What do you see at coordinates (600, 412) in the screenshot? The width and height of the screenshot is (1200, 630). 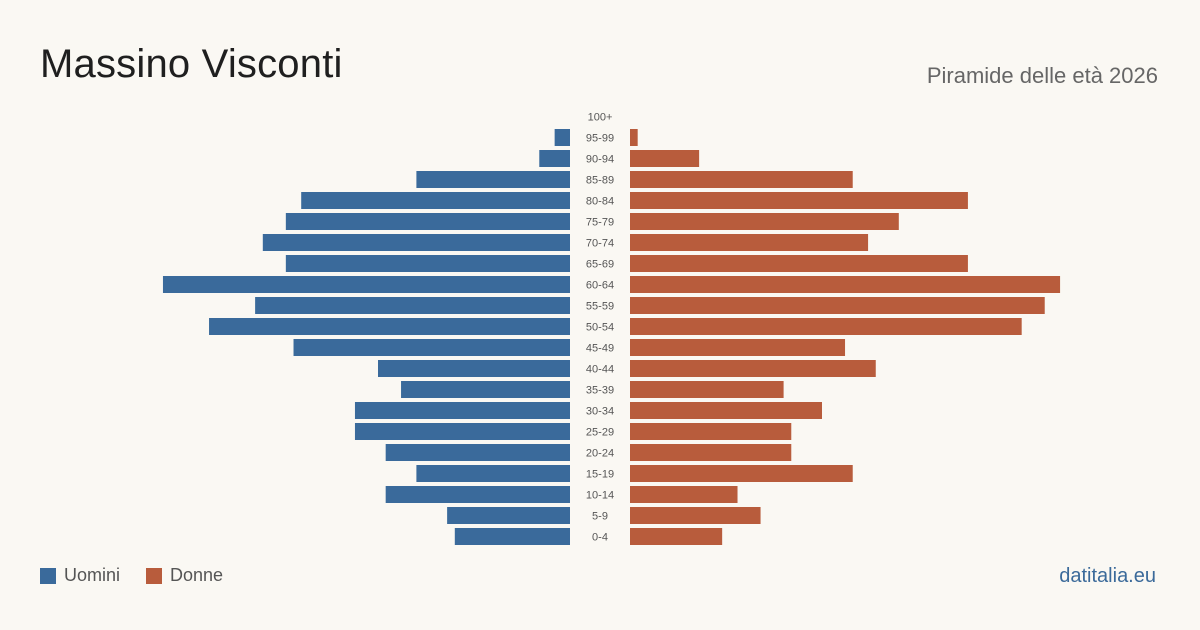 I see `age-label: 30-34` at bounding box center [600, 412].